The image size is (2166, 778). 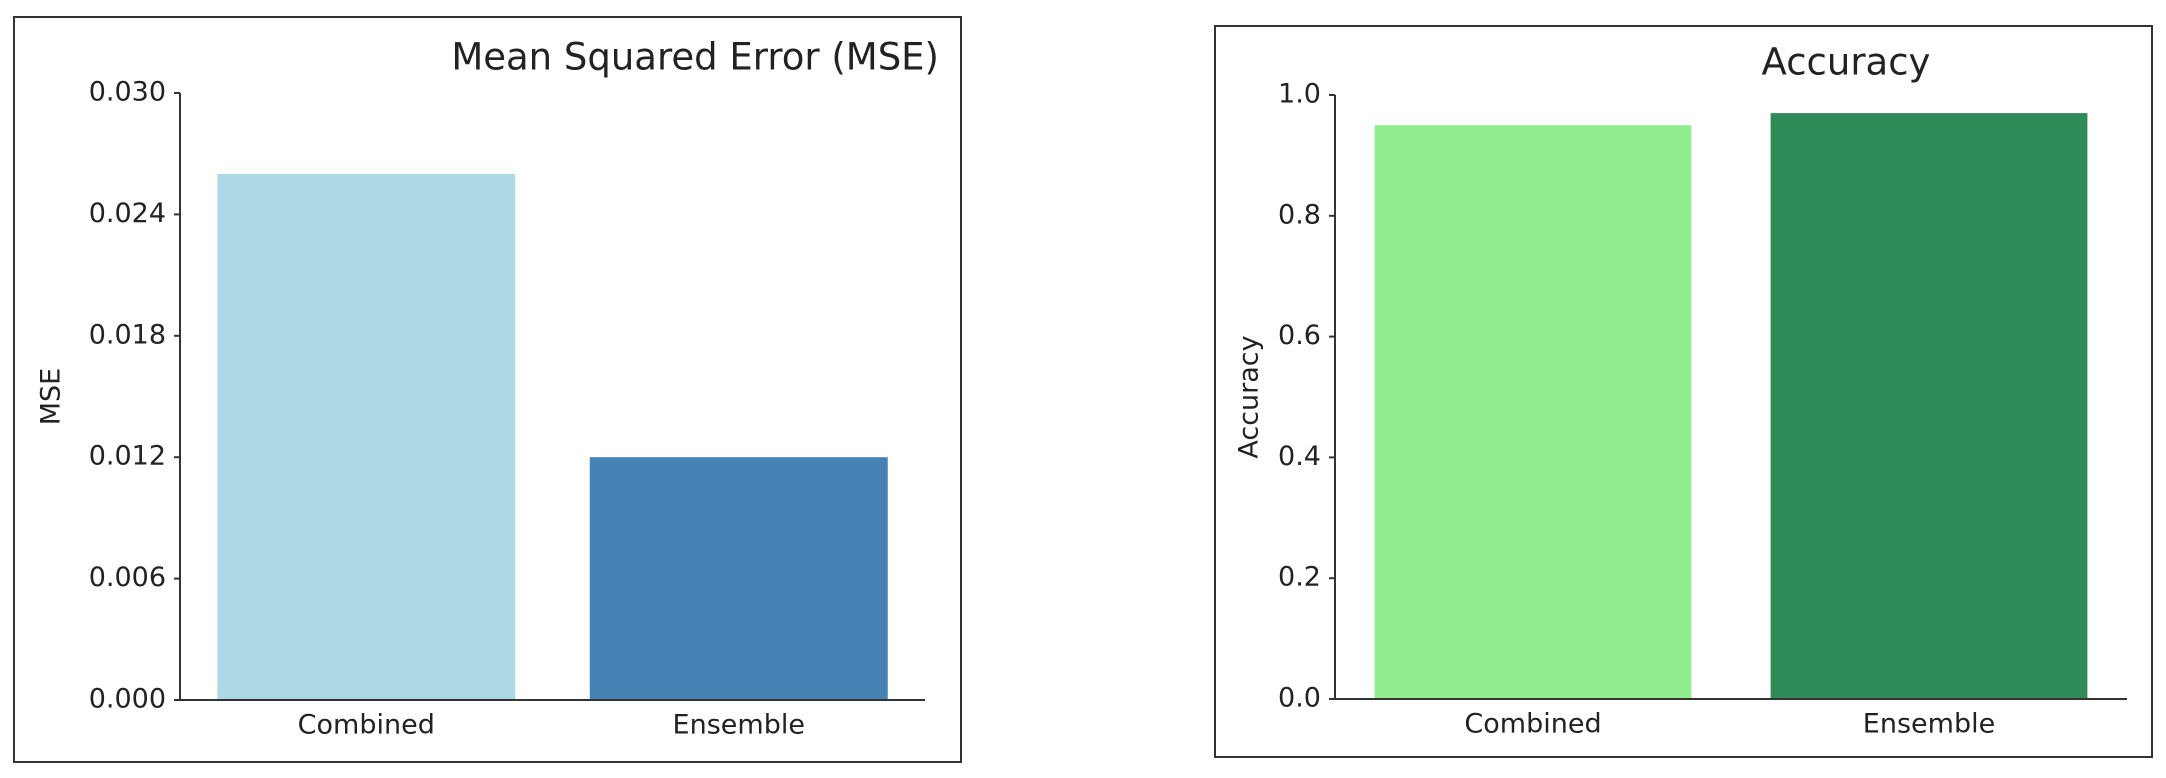 I want to click on y-tick-label: 0.4, so click(x=1299, y=456).